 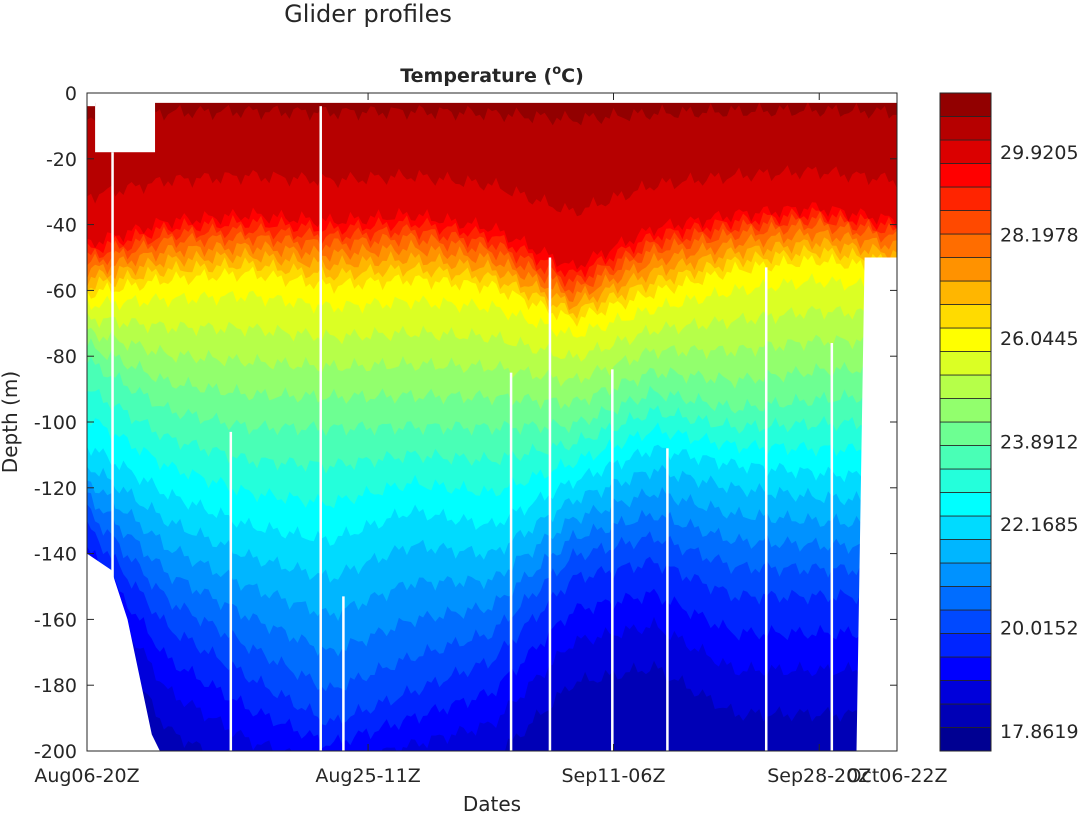 I want to click on y-tick-label: -60, so click(x=61, y=291).